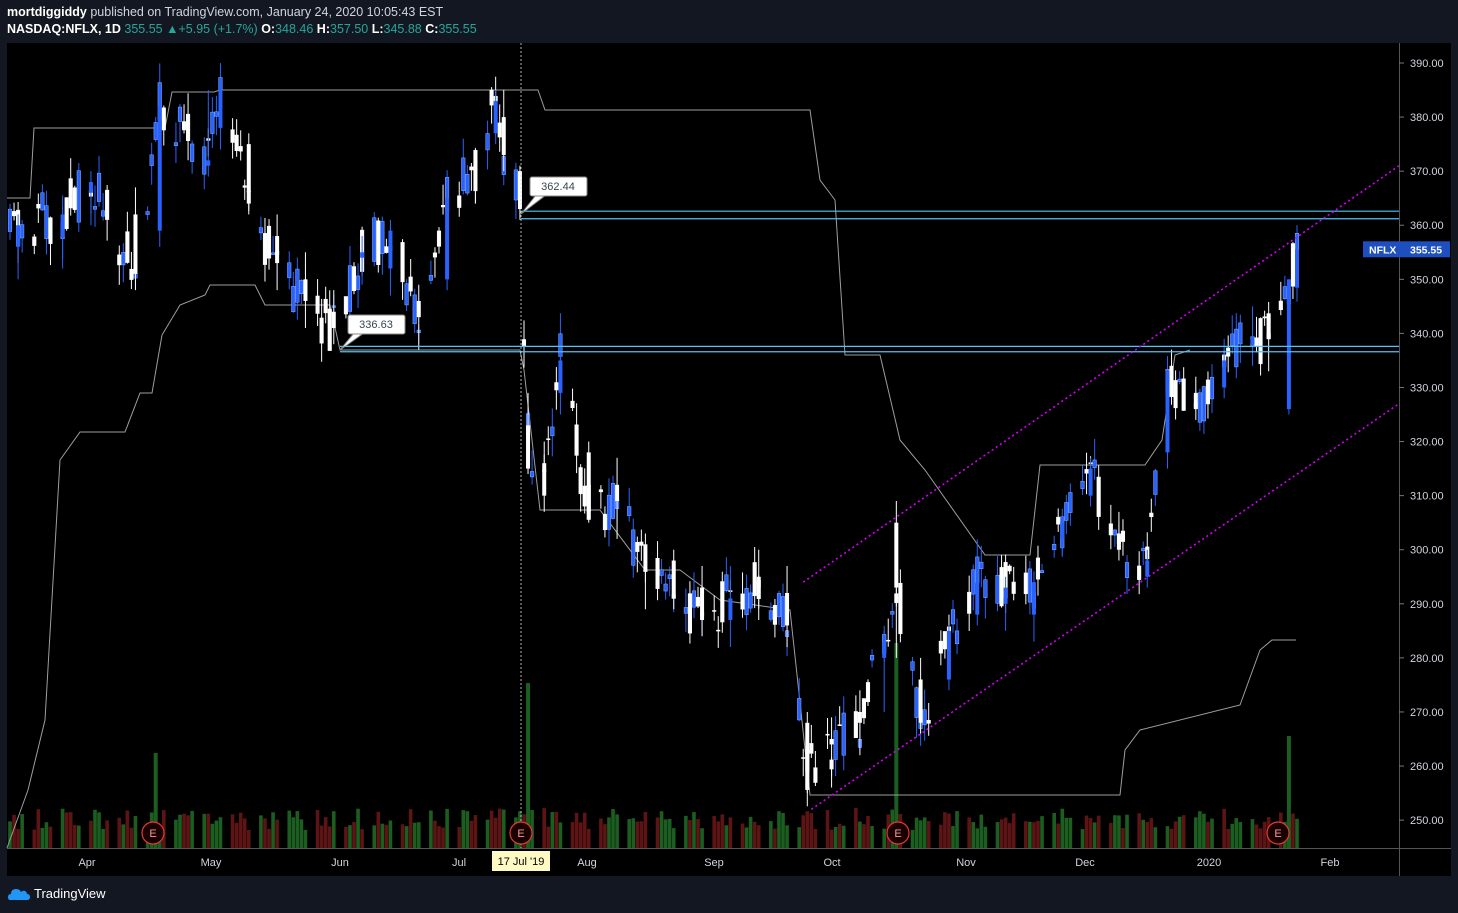  Describe the element at coordinates (268, 29) in the screenshot. I see `open-label: O:` at that location.